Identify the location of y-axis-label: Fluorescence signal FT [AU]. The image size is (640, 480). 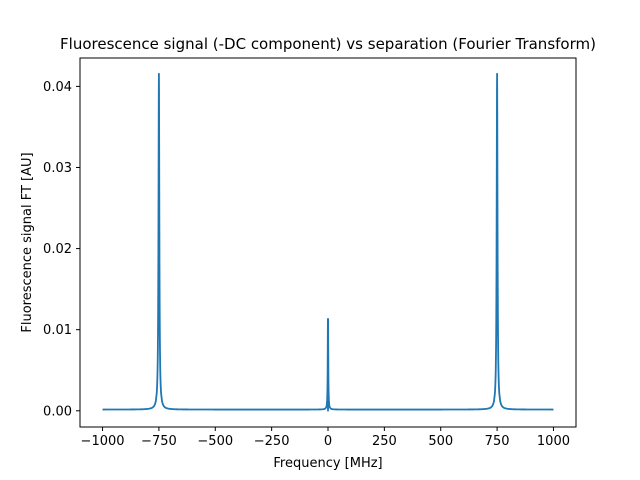
(27, 242).